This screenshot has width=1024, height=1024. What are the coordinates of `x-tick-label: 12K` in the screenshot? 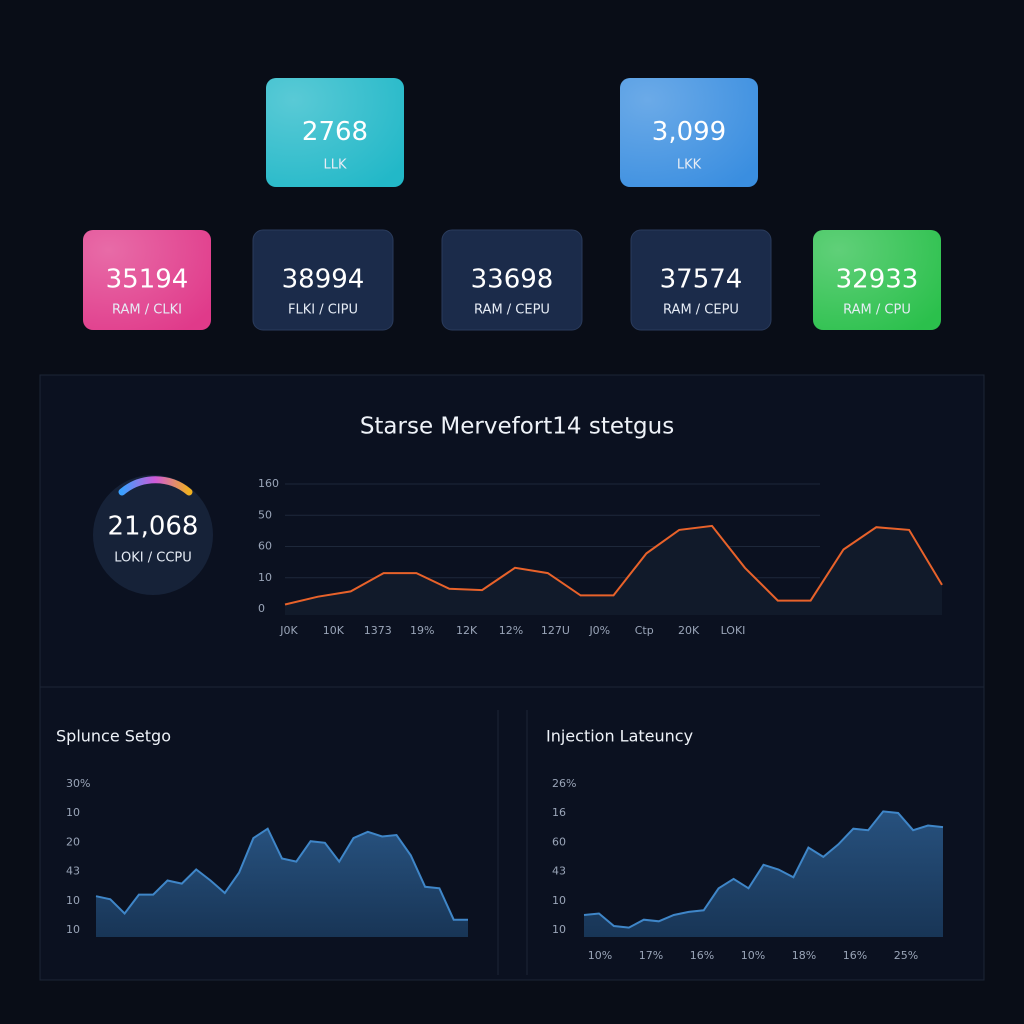 It's located at (467, 630).